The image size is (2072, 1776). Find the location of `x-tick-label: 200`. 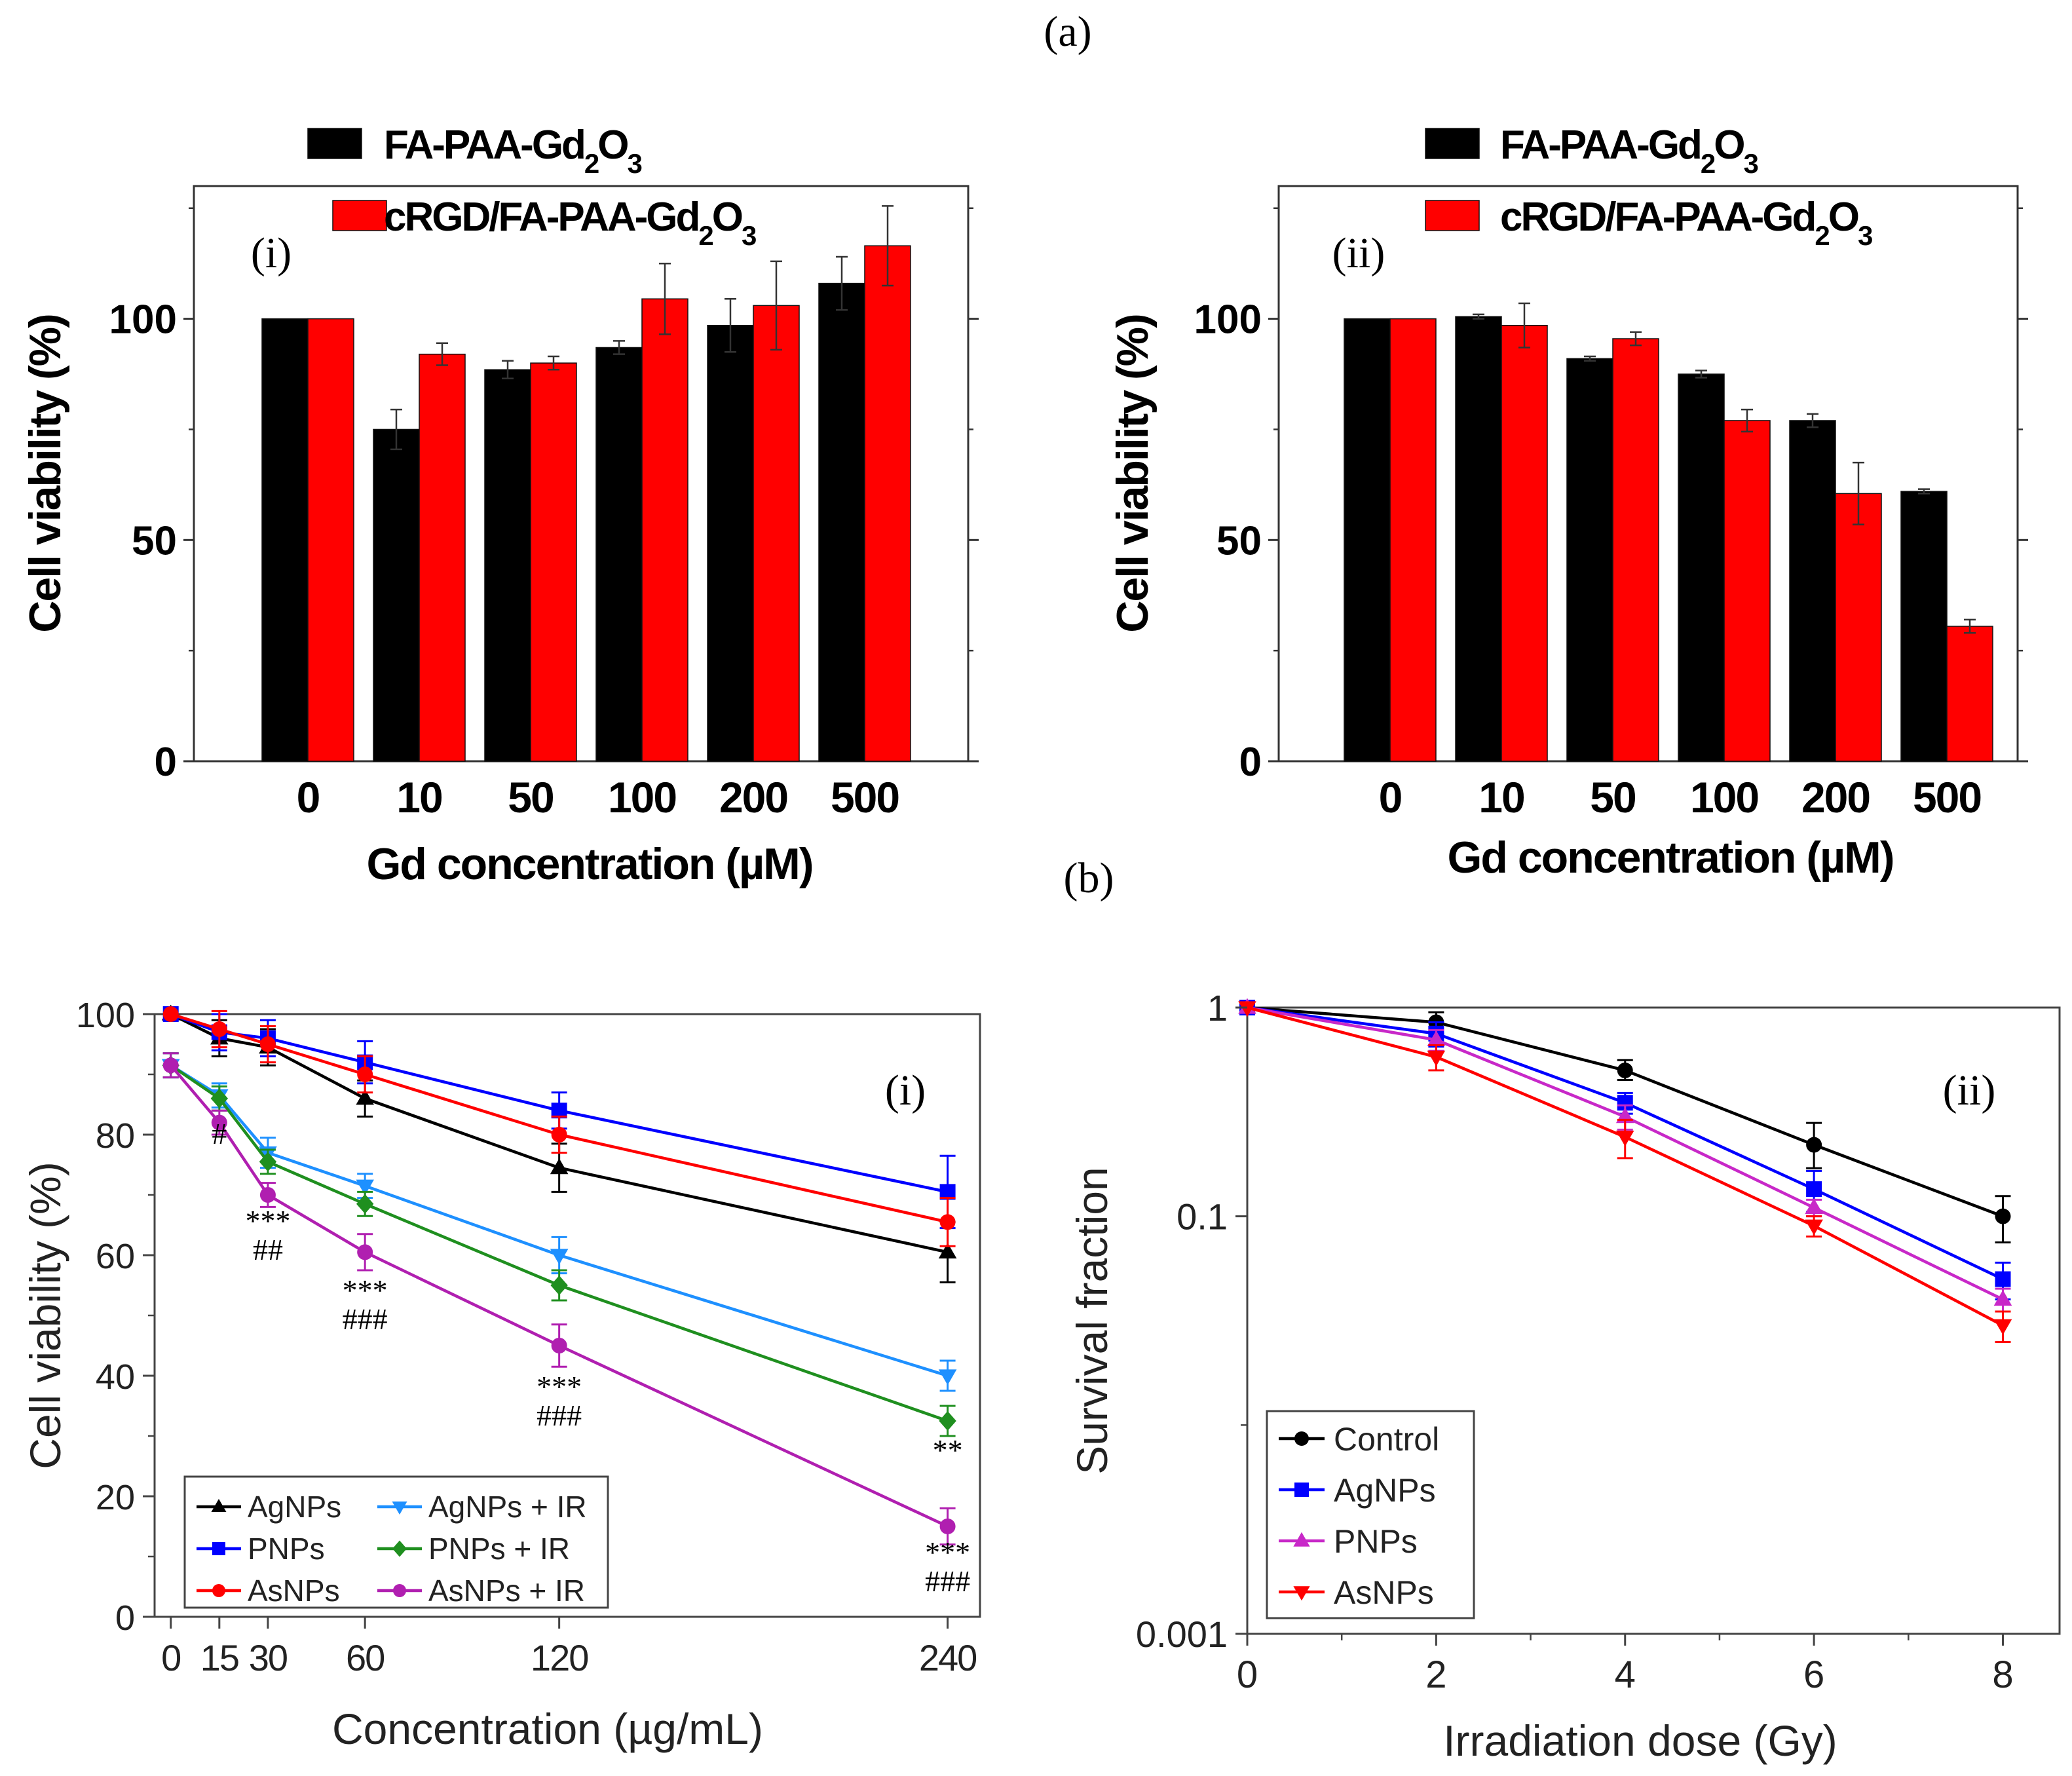

x-tick-label: 200 is located at coordinates (753, 797).